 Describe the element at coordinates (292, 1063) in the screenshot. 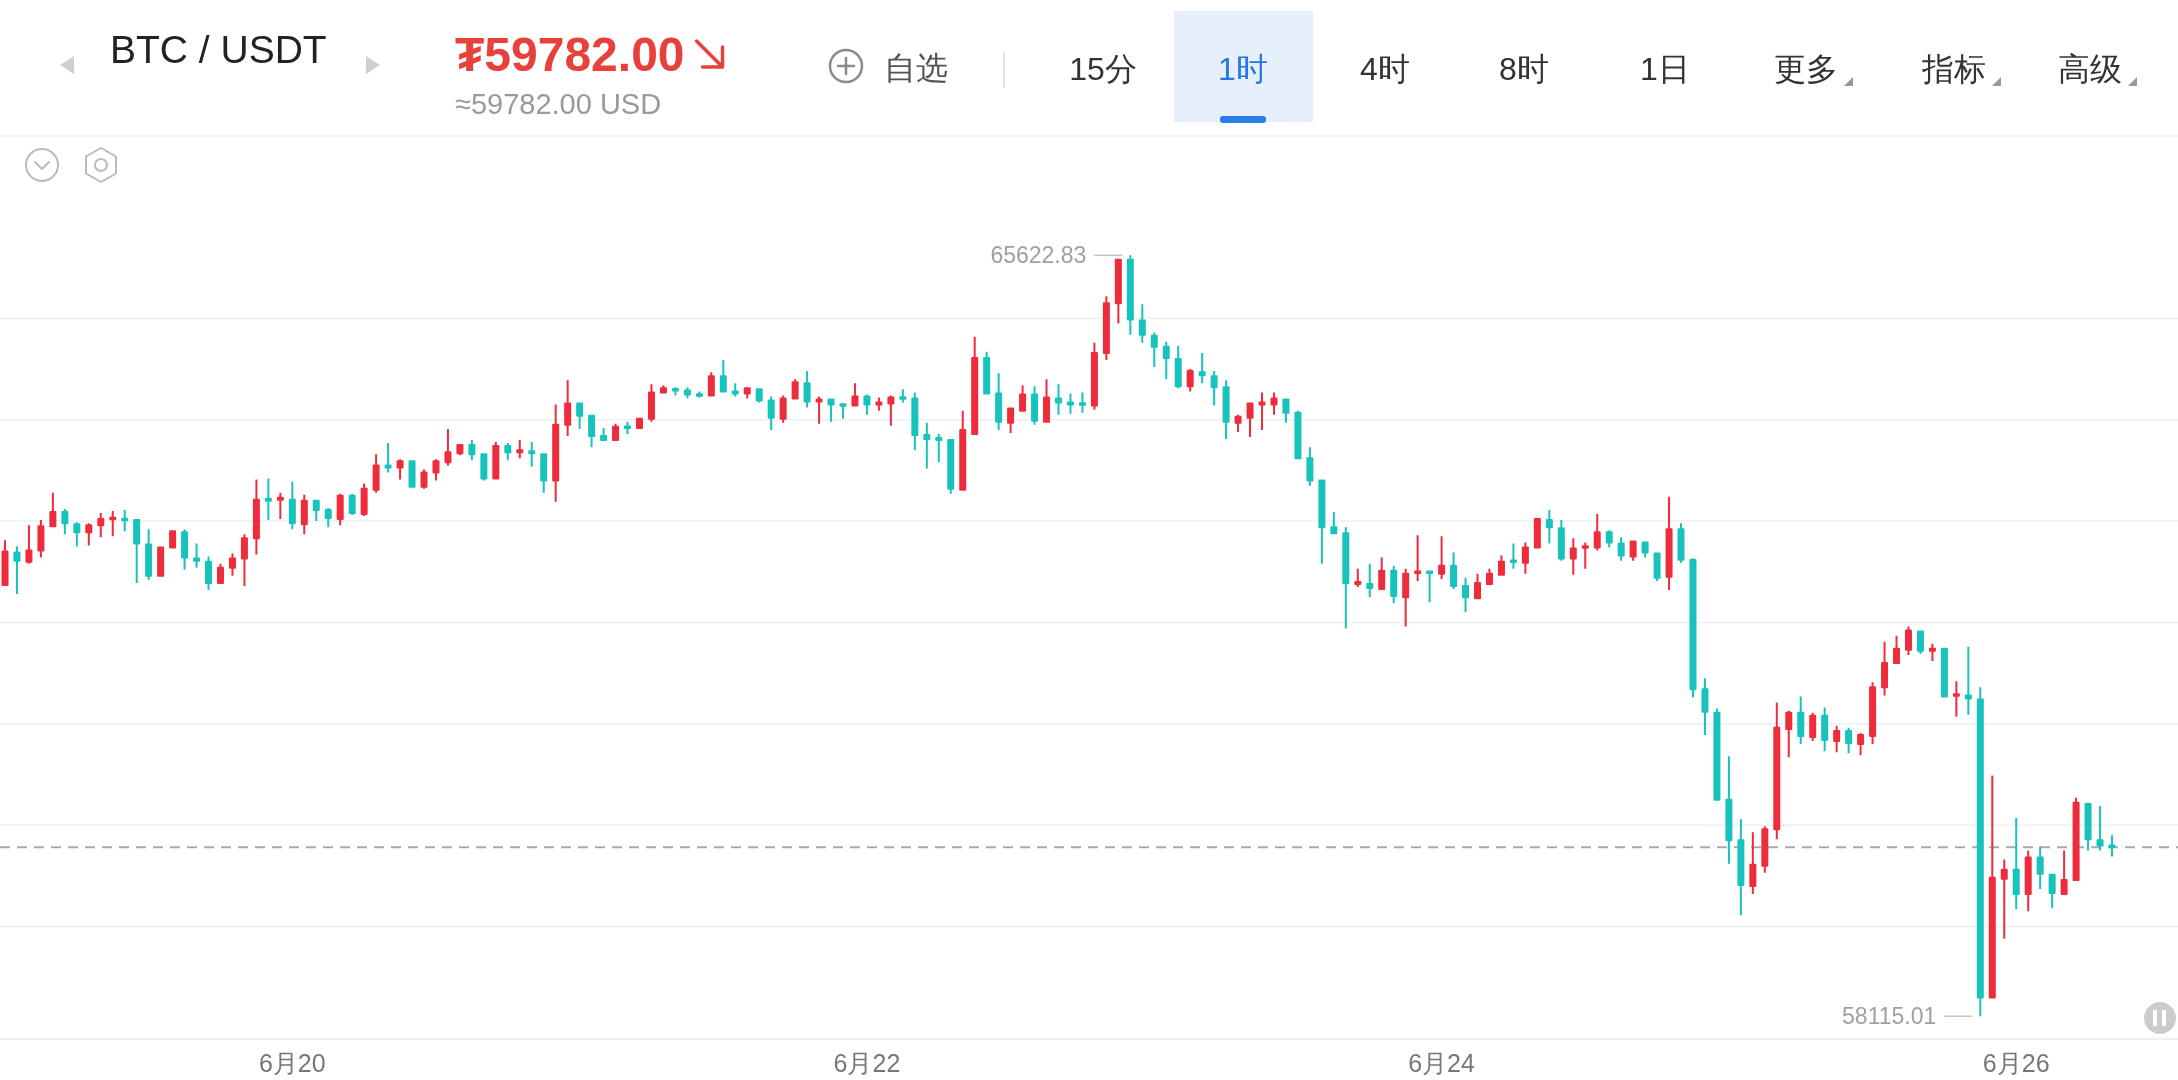

I see `x-tick-label: 6月20` at that location.